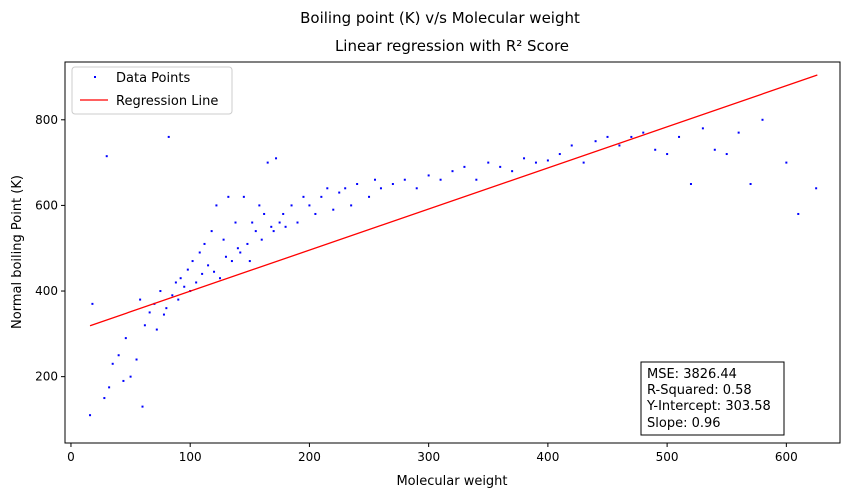 The width and height of the screenshot is (850, 498). What do you see at coordinates (684, 423) in the screenshot?
I see `stats-slope: Slope: 0.96` at bounding box center [684, 423].